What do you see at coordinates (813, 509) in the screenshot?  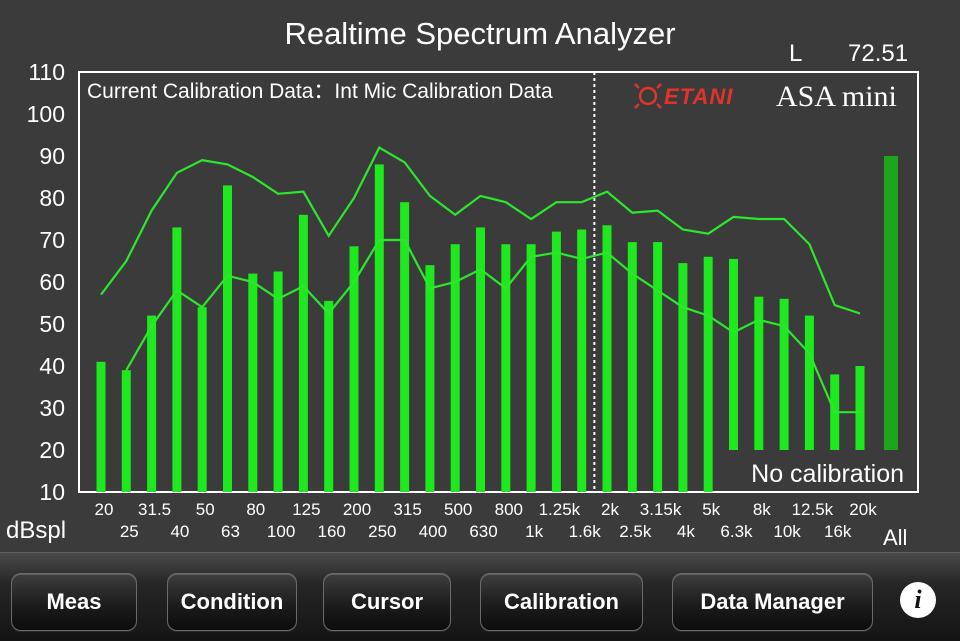 I see `x-tick-label: 12.5k` at bounding box center [813, 509].